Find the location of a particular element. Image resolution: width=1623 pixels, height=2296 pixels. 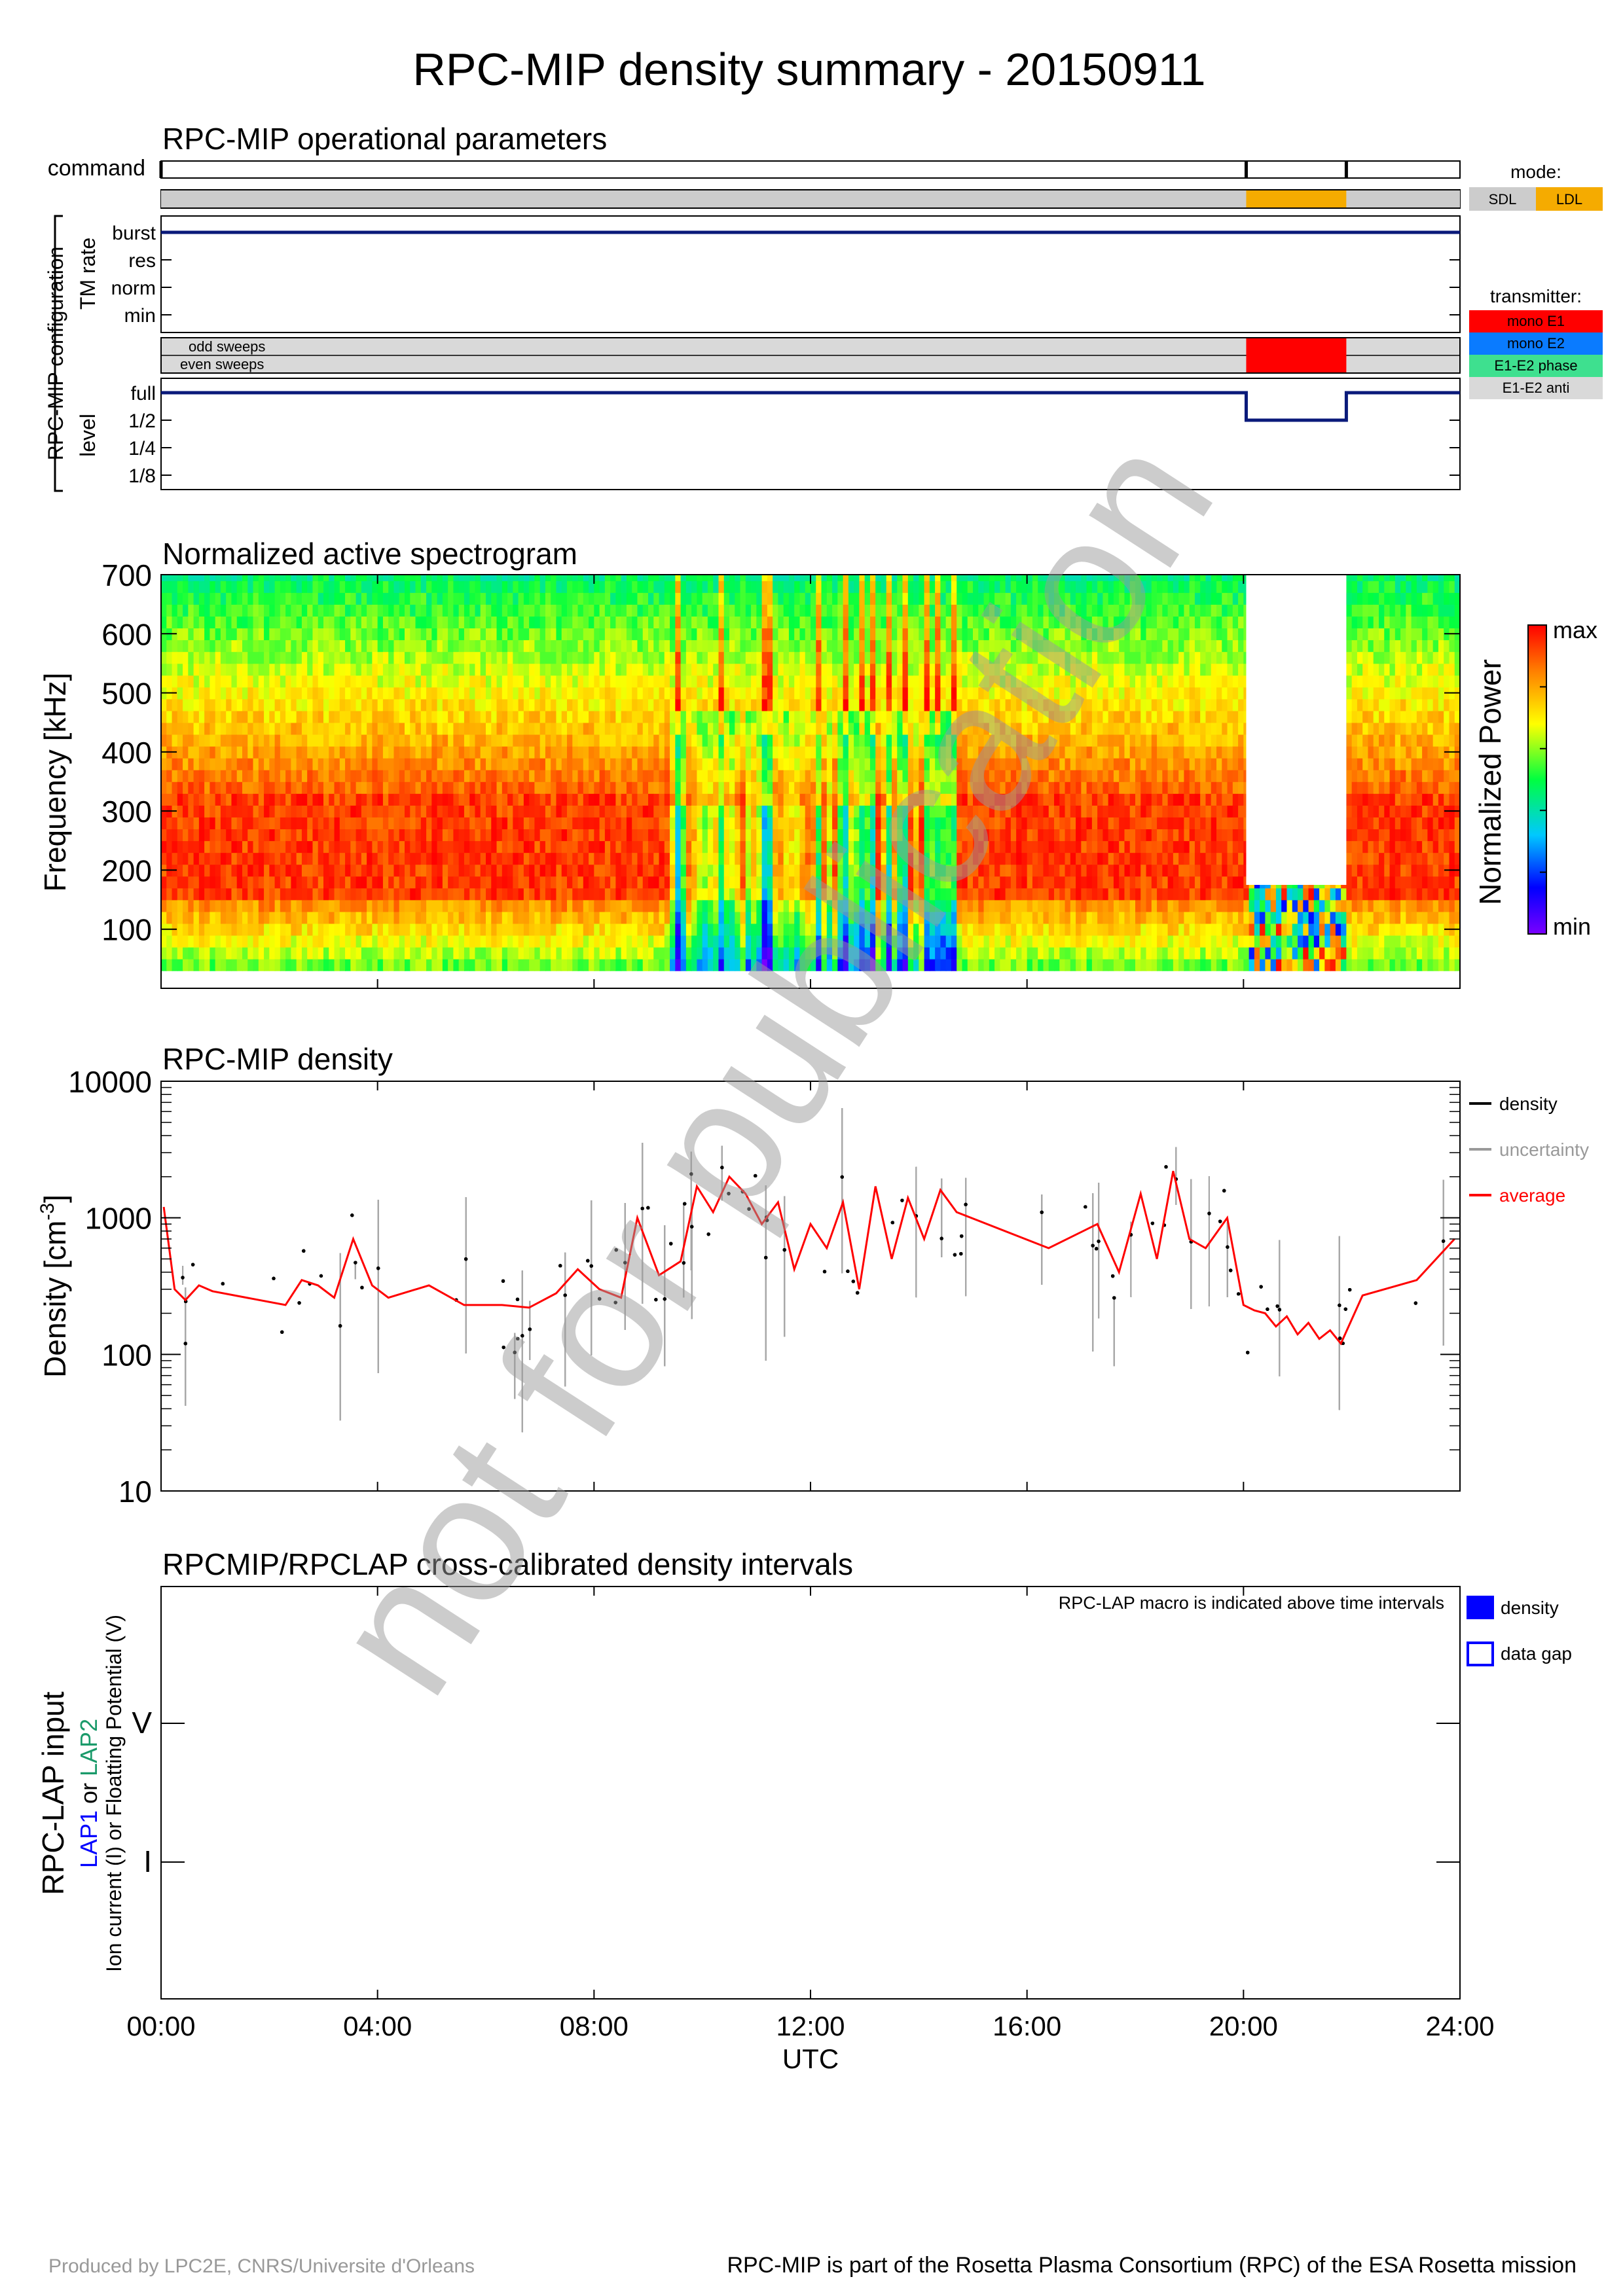

level-line is located at coordinates (810, 406).